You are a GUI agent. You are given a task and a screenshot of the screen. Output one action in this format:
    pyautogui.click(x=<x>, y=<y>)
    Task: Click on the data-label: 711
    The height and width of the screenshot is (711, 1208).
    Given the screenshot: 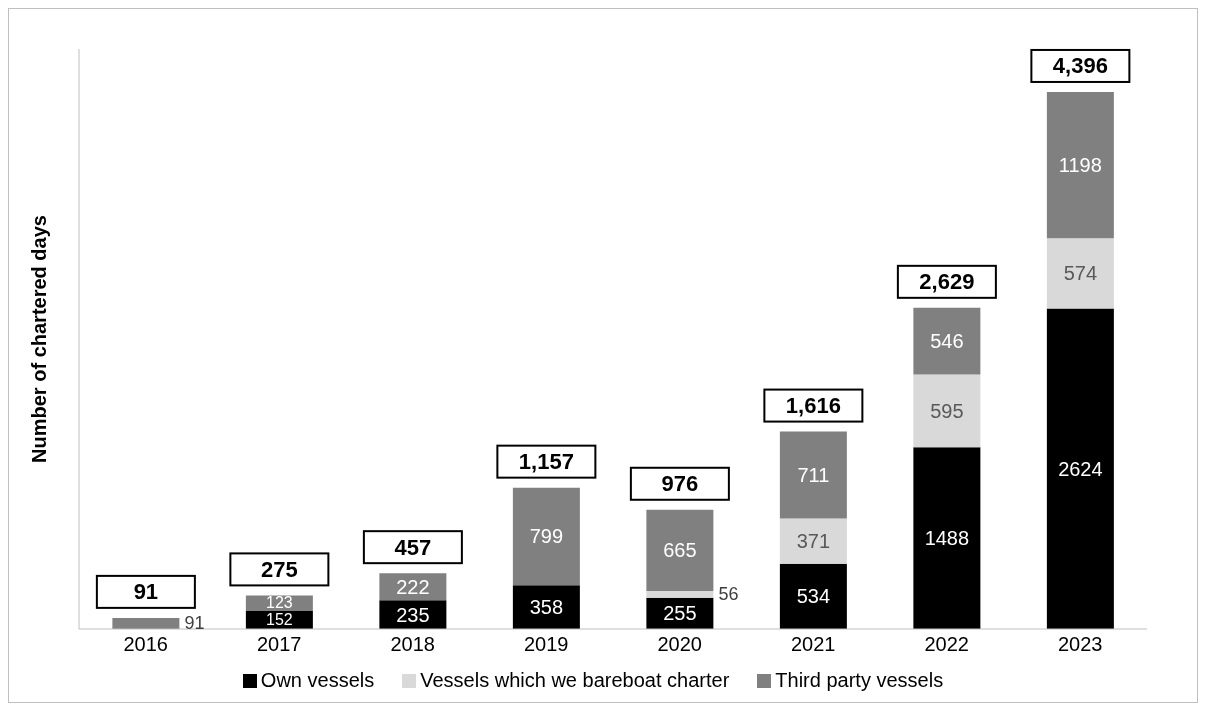 What is the action you would take?
    pyautogui.click(x=813, y=475)
    